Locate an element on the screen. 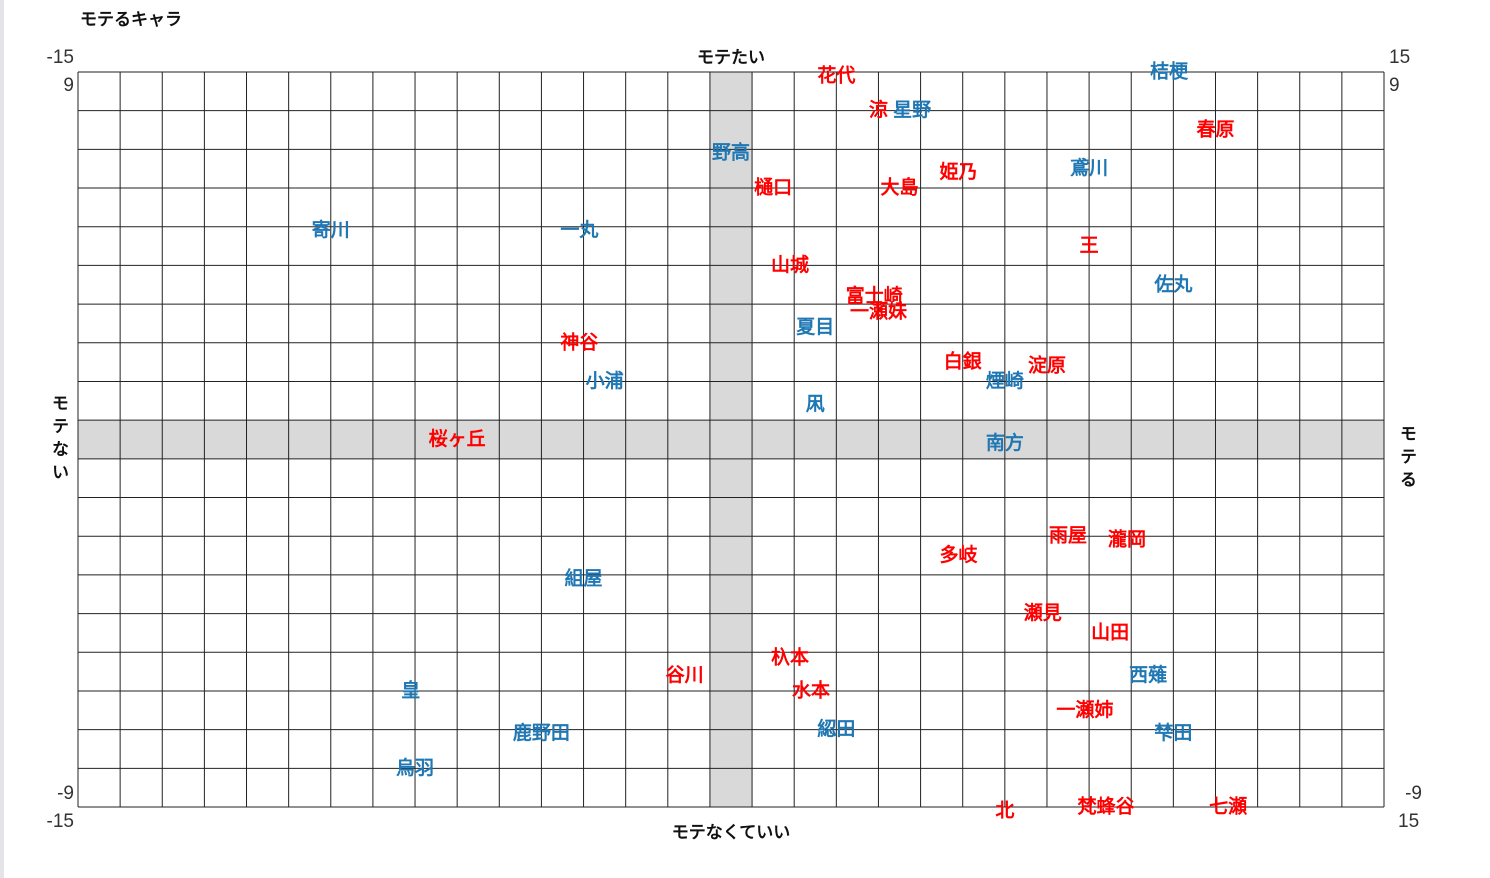 Image resolution: width=1490 pixels, height=878 pixels. point-label: 小浦 is located at coordinates (605, 380).